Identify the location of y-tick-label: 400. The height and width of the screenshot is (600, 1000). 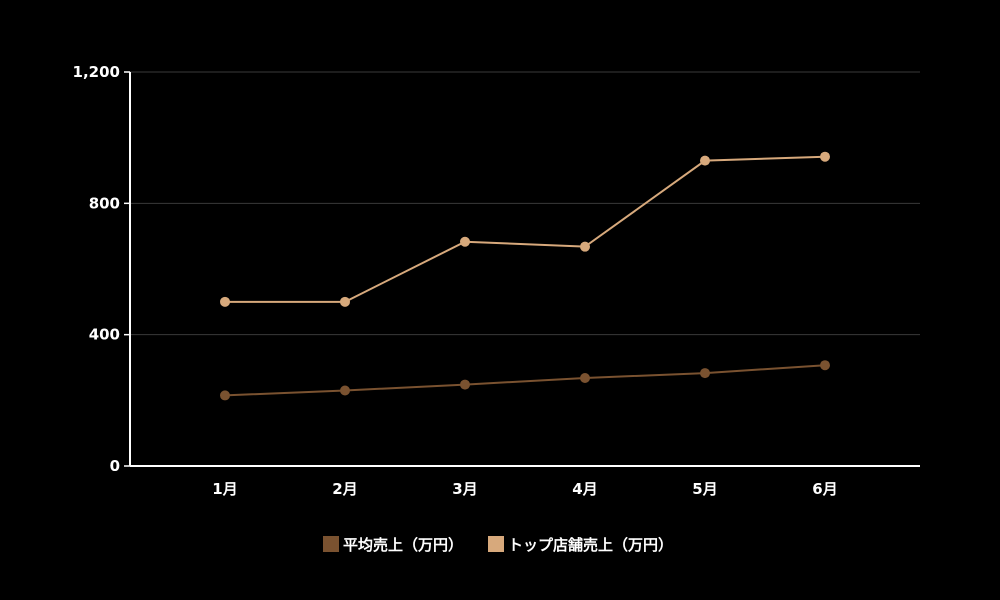
(104, 335).